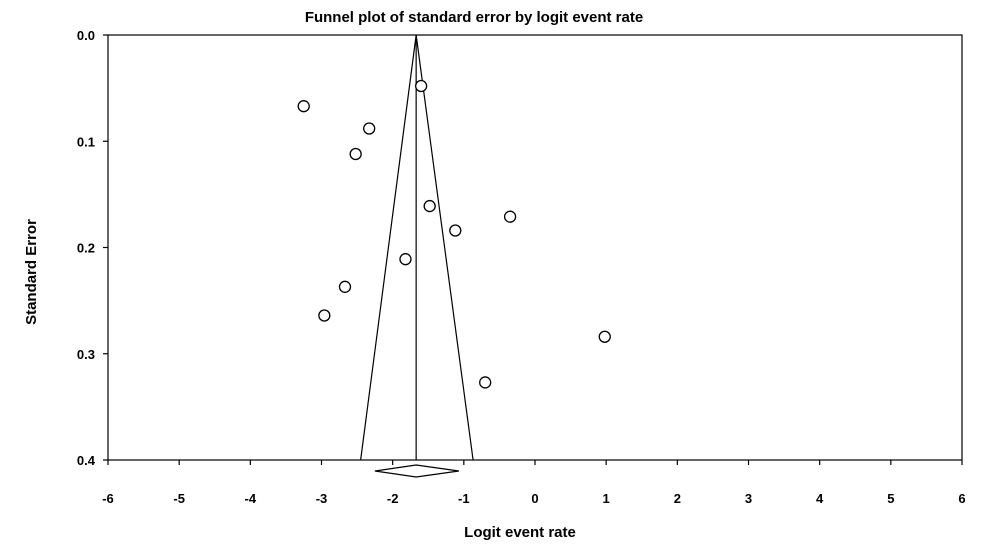  What do you see at coordinates (86, 354) in the screenshot?
I see `y-tick-label: 0.3` at bounding box center [86, 354].